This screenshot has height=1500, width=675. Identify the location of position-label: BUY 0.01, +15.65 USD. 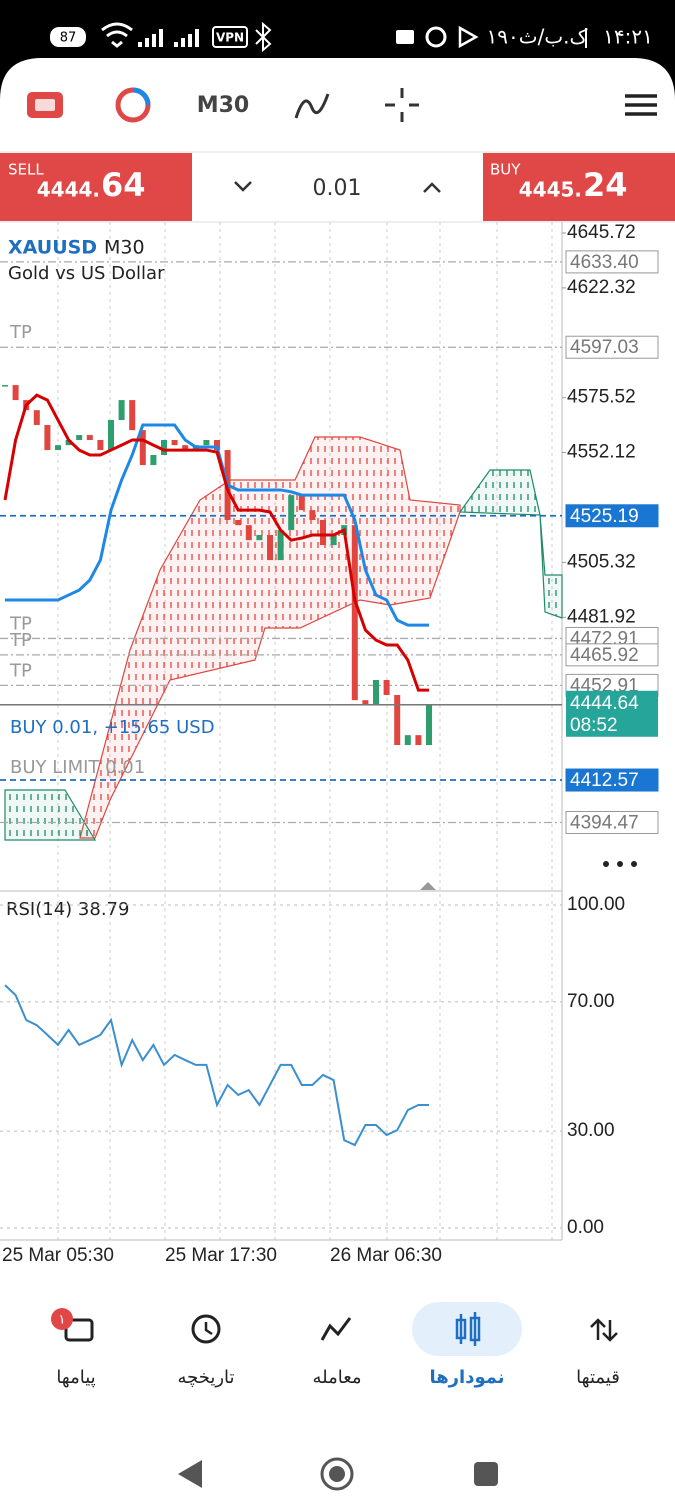
(112, 727).